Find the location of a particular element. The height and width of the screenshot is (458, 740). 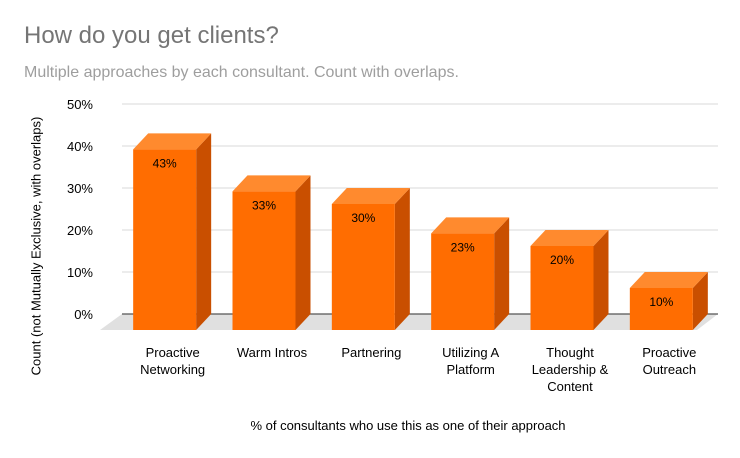

data-label: 20% is located at coordinates (562, 260).